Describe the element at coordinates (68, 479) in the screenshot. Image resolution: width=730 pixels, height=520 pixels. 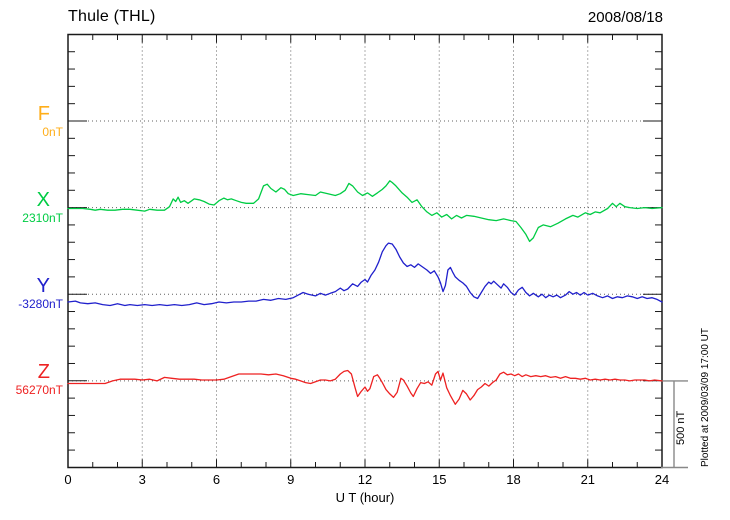
I see `x-tick-0: 0` at that location.